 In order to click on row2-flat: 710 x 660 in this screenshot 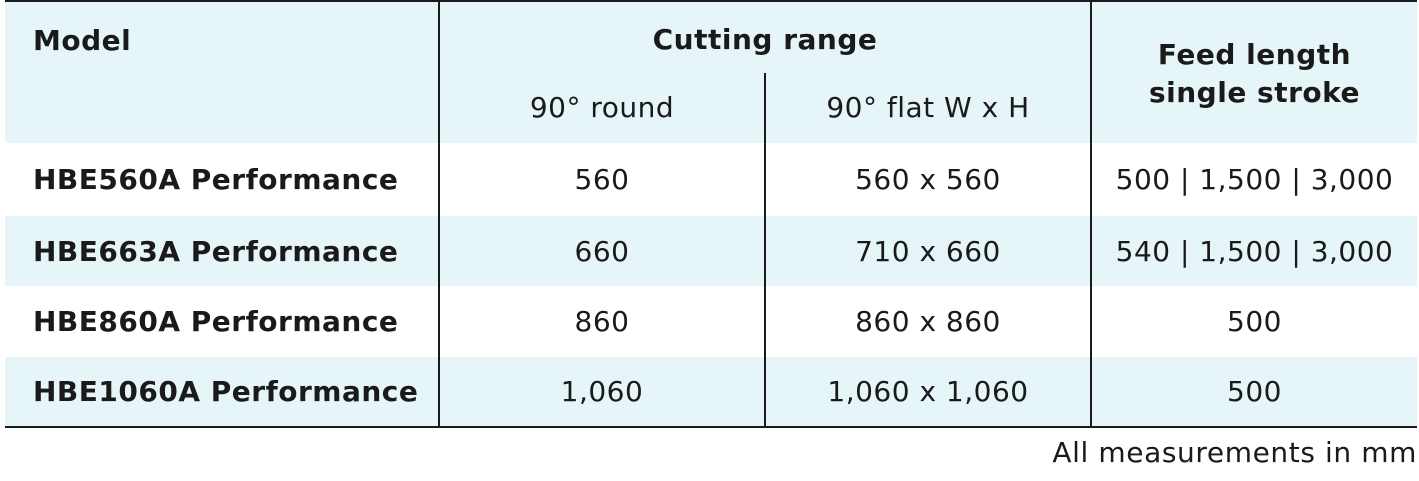, I will do `click(928, 251)`.